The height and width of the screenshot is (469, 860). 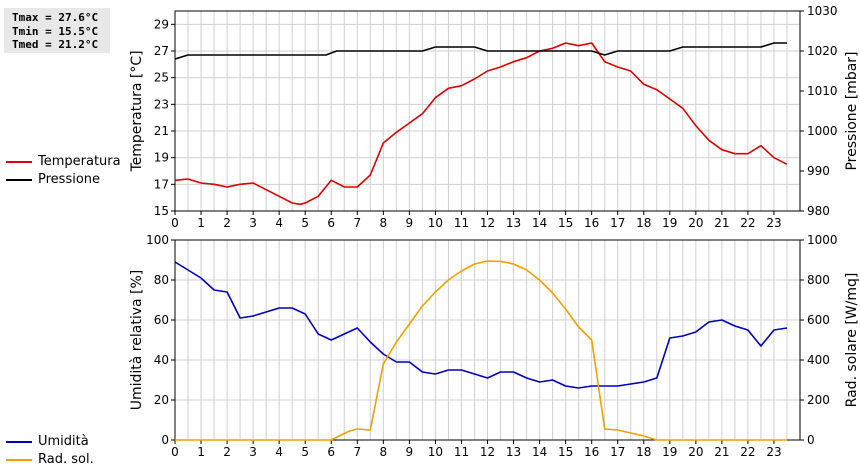 I want to click on y2-tick-label: 200, so click(x=818, y=400).